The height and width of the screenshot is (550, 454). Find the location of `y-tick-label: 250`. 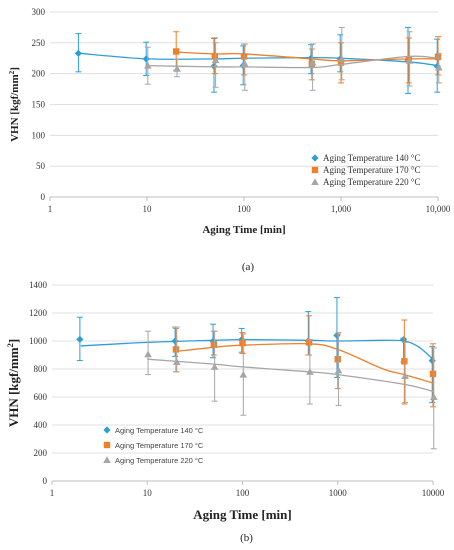

y-tick-label: 250 is located at coordinates (39, 43).